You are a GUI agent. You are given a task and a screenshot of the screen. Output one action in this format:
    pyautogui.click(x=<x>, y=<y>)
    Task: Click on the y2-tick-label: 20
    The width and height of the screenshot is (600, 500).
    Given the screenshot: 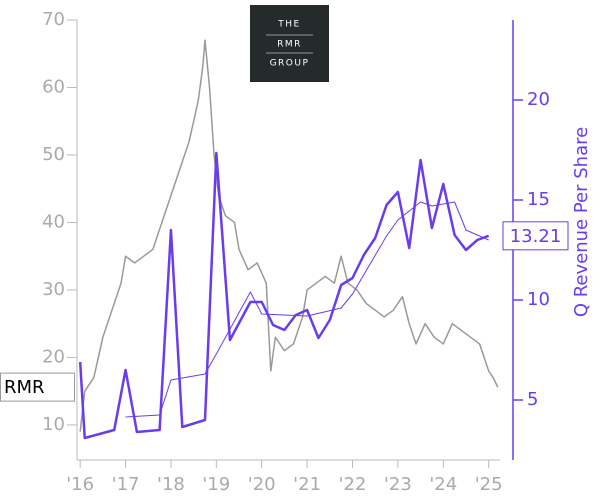 What is the action you would take?
    pyautogui.click(x=538, y=99)
    